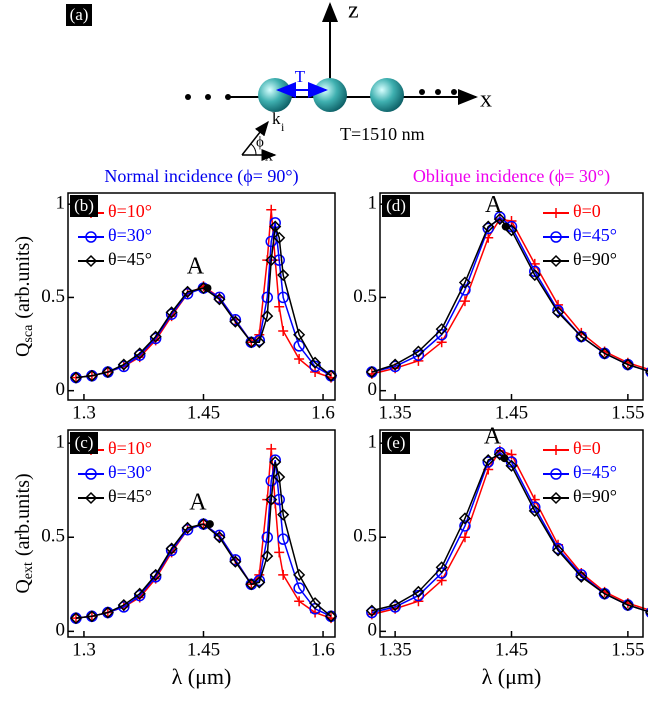  I want to click on legend-label: θ=90°, so click(595, 259).